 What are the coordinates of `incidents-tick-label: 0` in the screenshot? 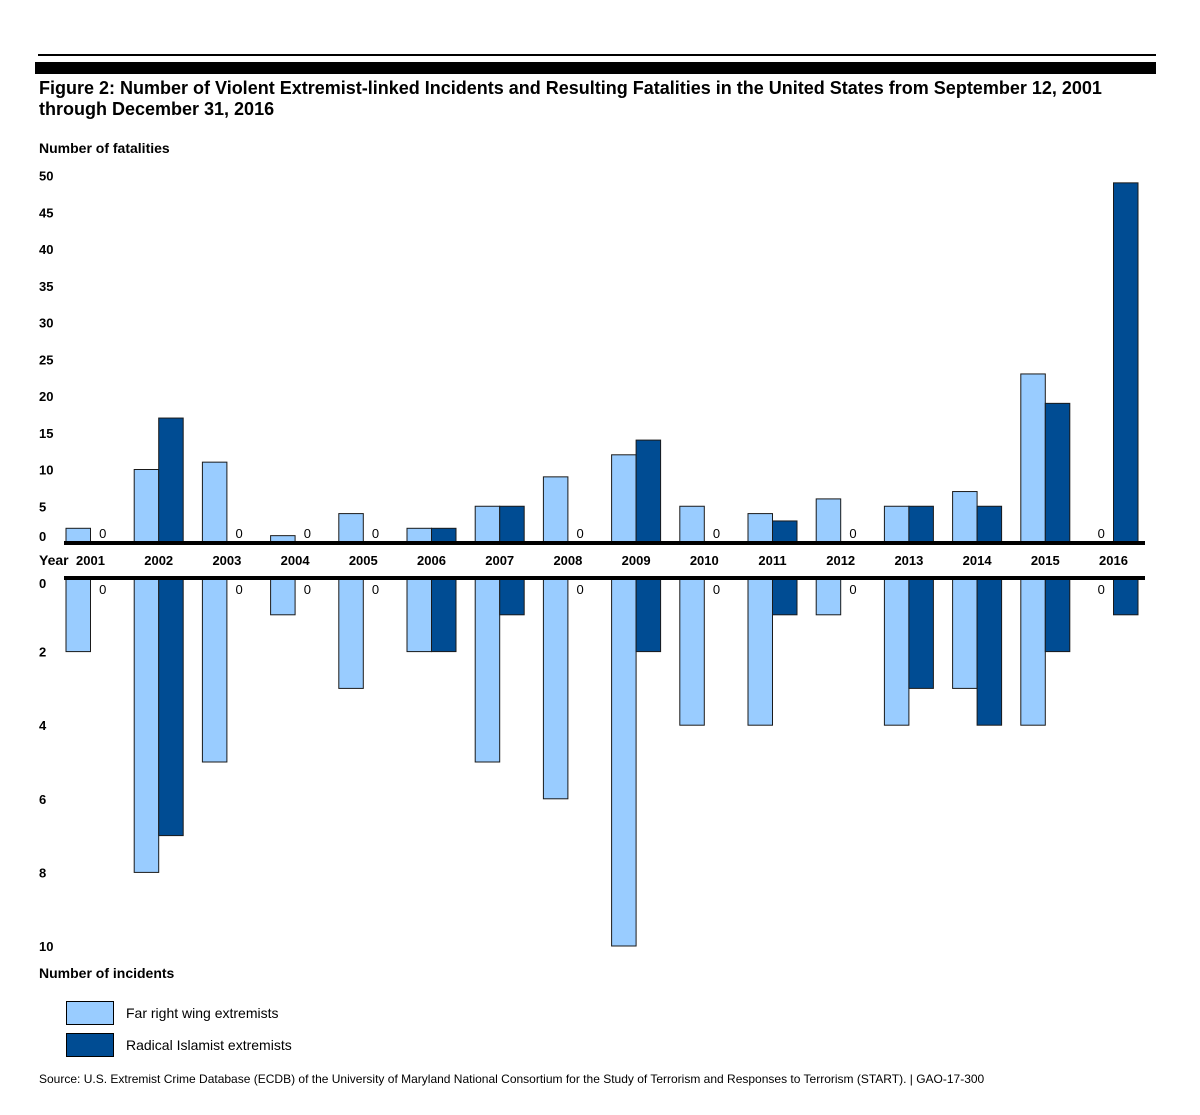 It's located at (42, 583).